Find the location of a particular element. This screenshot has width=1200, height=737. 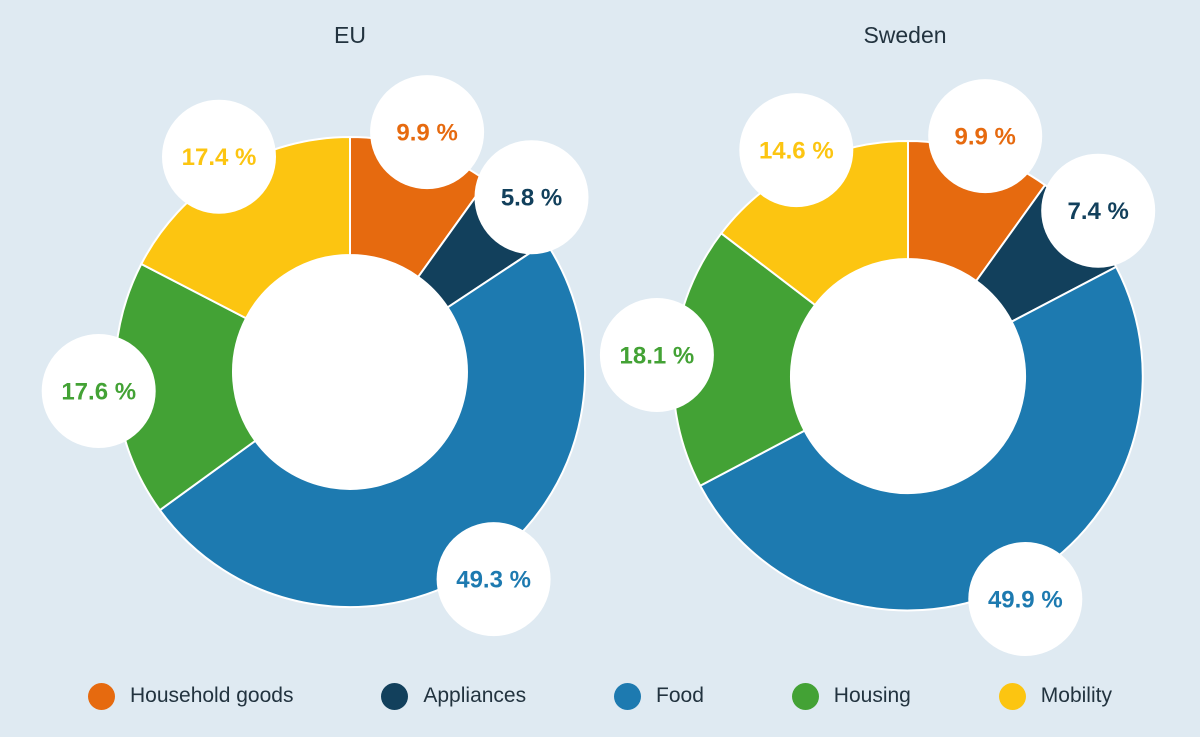

legend-label: Appliances is located at coordinates (475, 695).